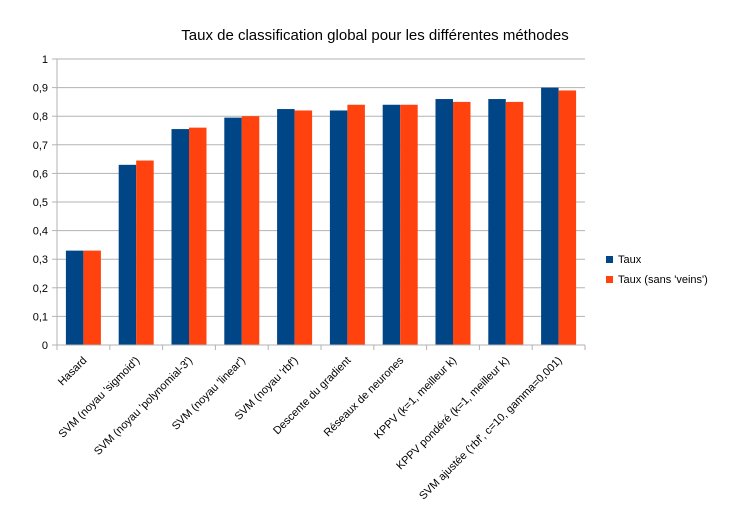  What do you see at coordinates (45, 346) in the screenshot?
I see `y-tick-label: 0` at bounding box center [45, 346].